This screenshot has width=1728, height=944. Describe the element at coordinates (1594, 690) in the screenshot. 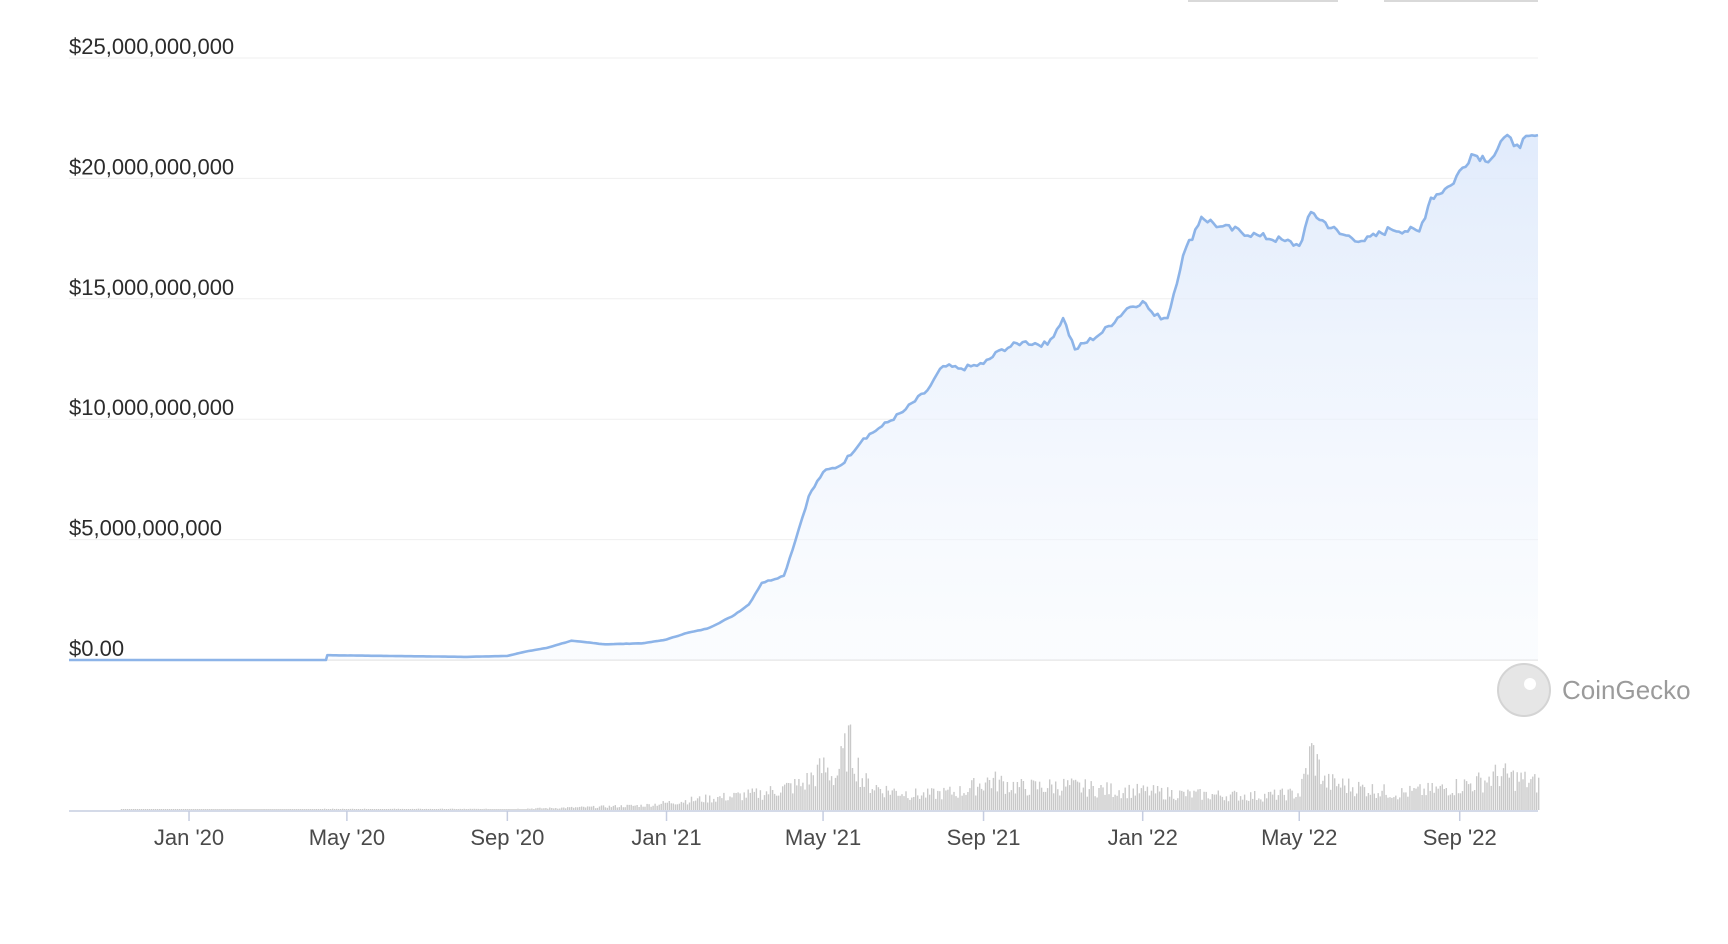

I see `coingecko-watermark: CoinGecko` at that location.